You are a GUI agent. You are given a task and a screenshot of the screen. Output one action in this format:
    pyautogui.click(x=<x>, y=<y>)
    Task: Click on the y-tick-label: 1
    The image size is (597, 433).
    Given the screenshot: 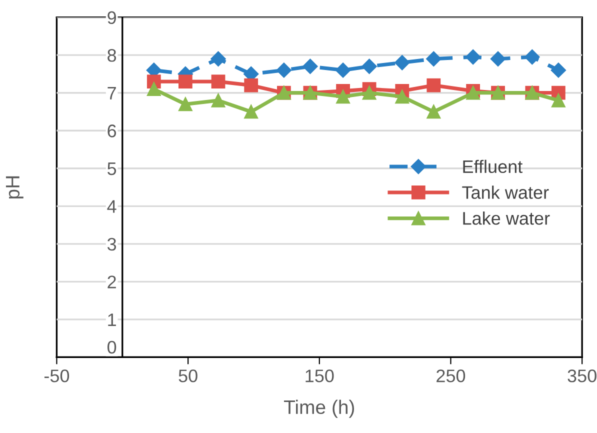 What is the action you would take?
    pyautogui.click(x=112, y=320)
    